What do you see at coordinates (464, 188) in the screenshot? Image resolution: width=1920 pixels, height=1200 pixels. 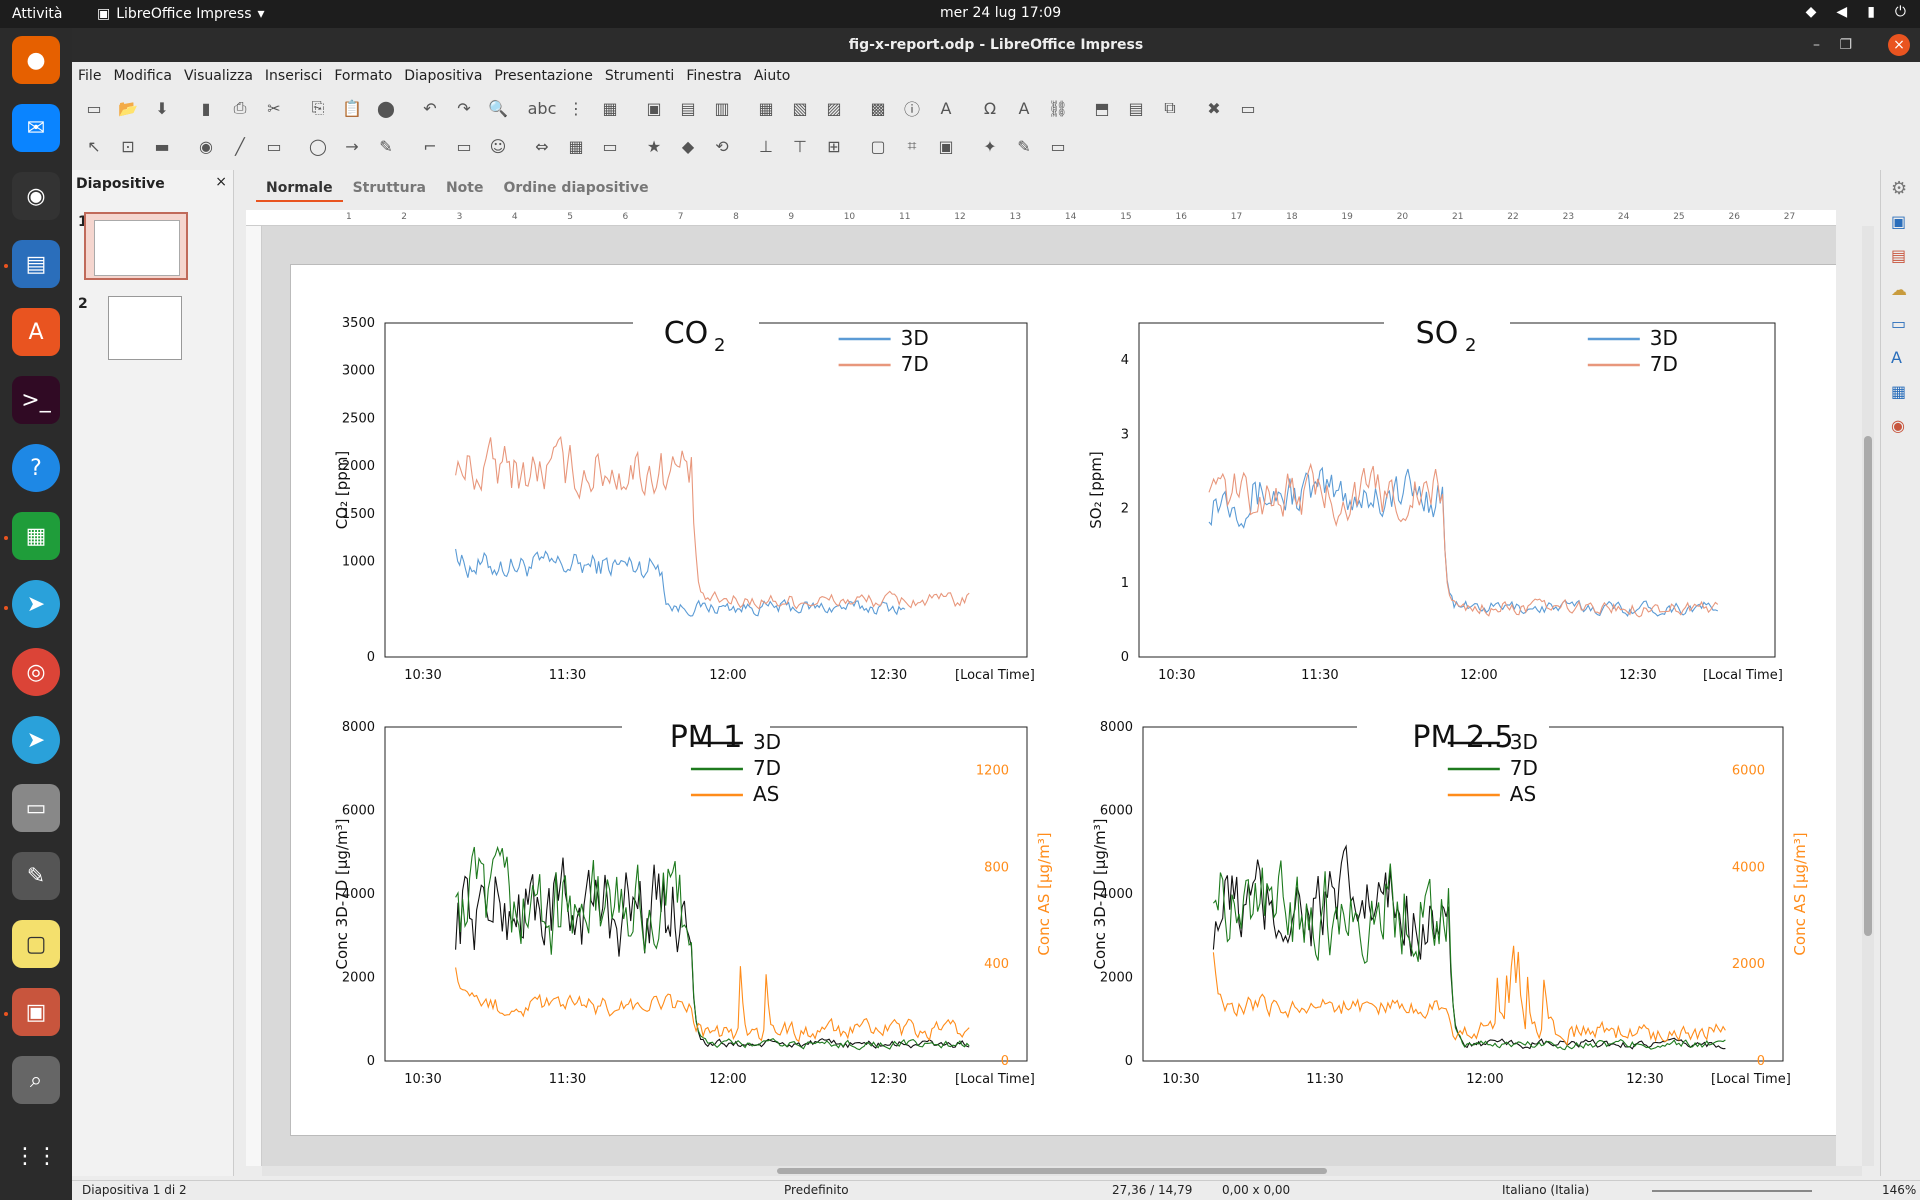 I see `tab-note: Note` at bounding box center [464, 188].